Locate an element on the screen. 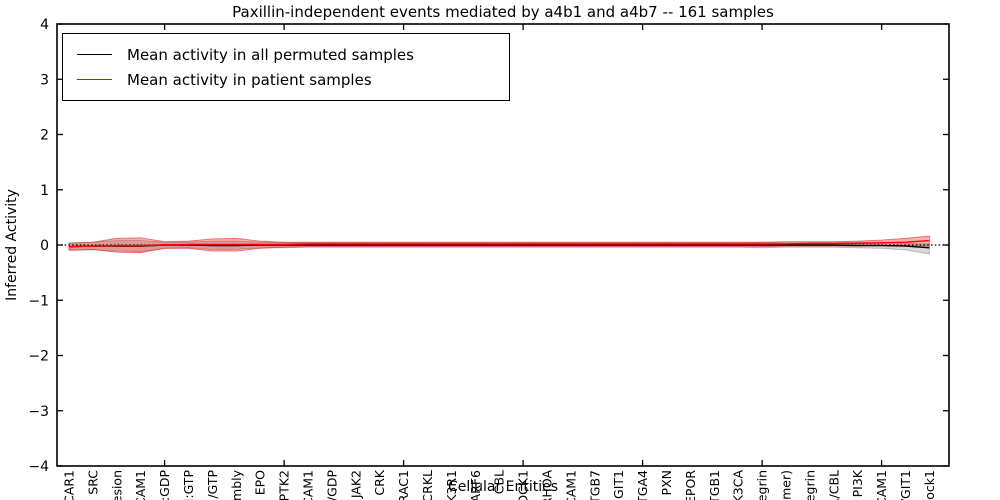 The height and width of the screenshot is (500, 1000). x-entity-label: alpha4/beta7 Integrin/MAdCAM1 is located at coordinates (140, 485).